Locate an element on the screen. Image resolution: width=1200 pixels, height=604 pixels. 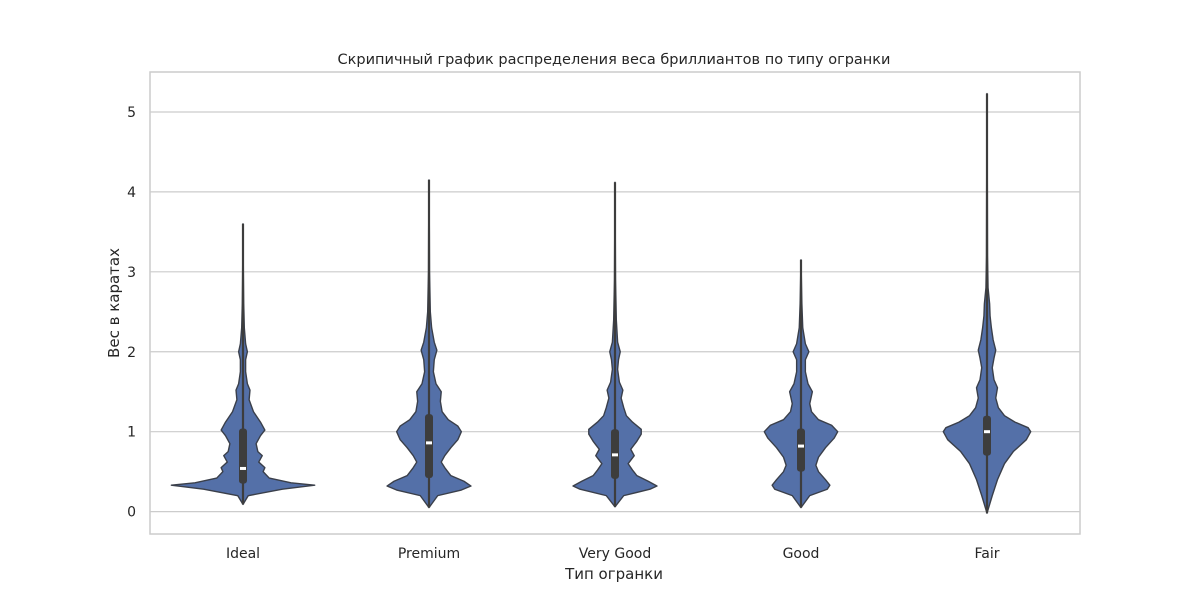
violin-very-good is located at coordinates (615, 344).